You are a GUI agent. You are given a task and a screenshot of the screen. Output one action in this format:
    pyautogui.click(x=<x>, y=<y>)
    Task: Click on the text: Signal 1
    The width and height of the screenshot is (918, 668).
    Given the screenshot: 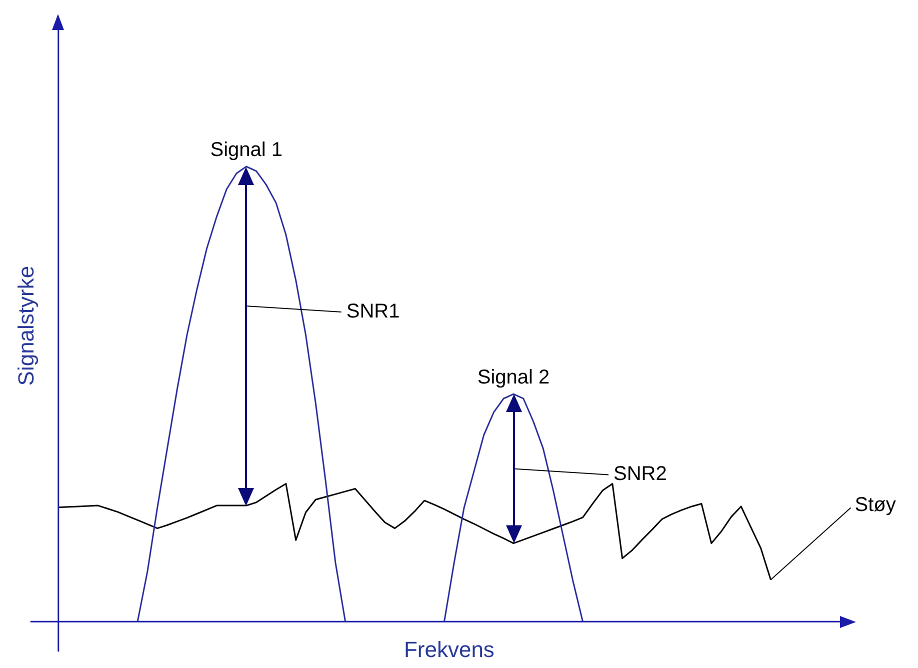 What is the action you would take?
    pyautogui.click(x=246, y=150)
    